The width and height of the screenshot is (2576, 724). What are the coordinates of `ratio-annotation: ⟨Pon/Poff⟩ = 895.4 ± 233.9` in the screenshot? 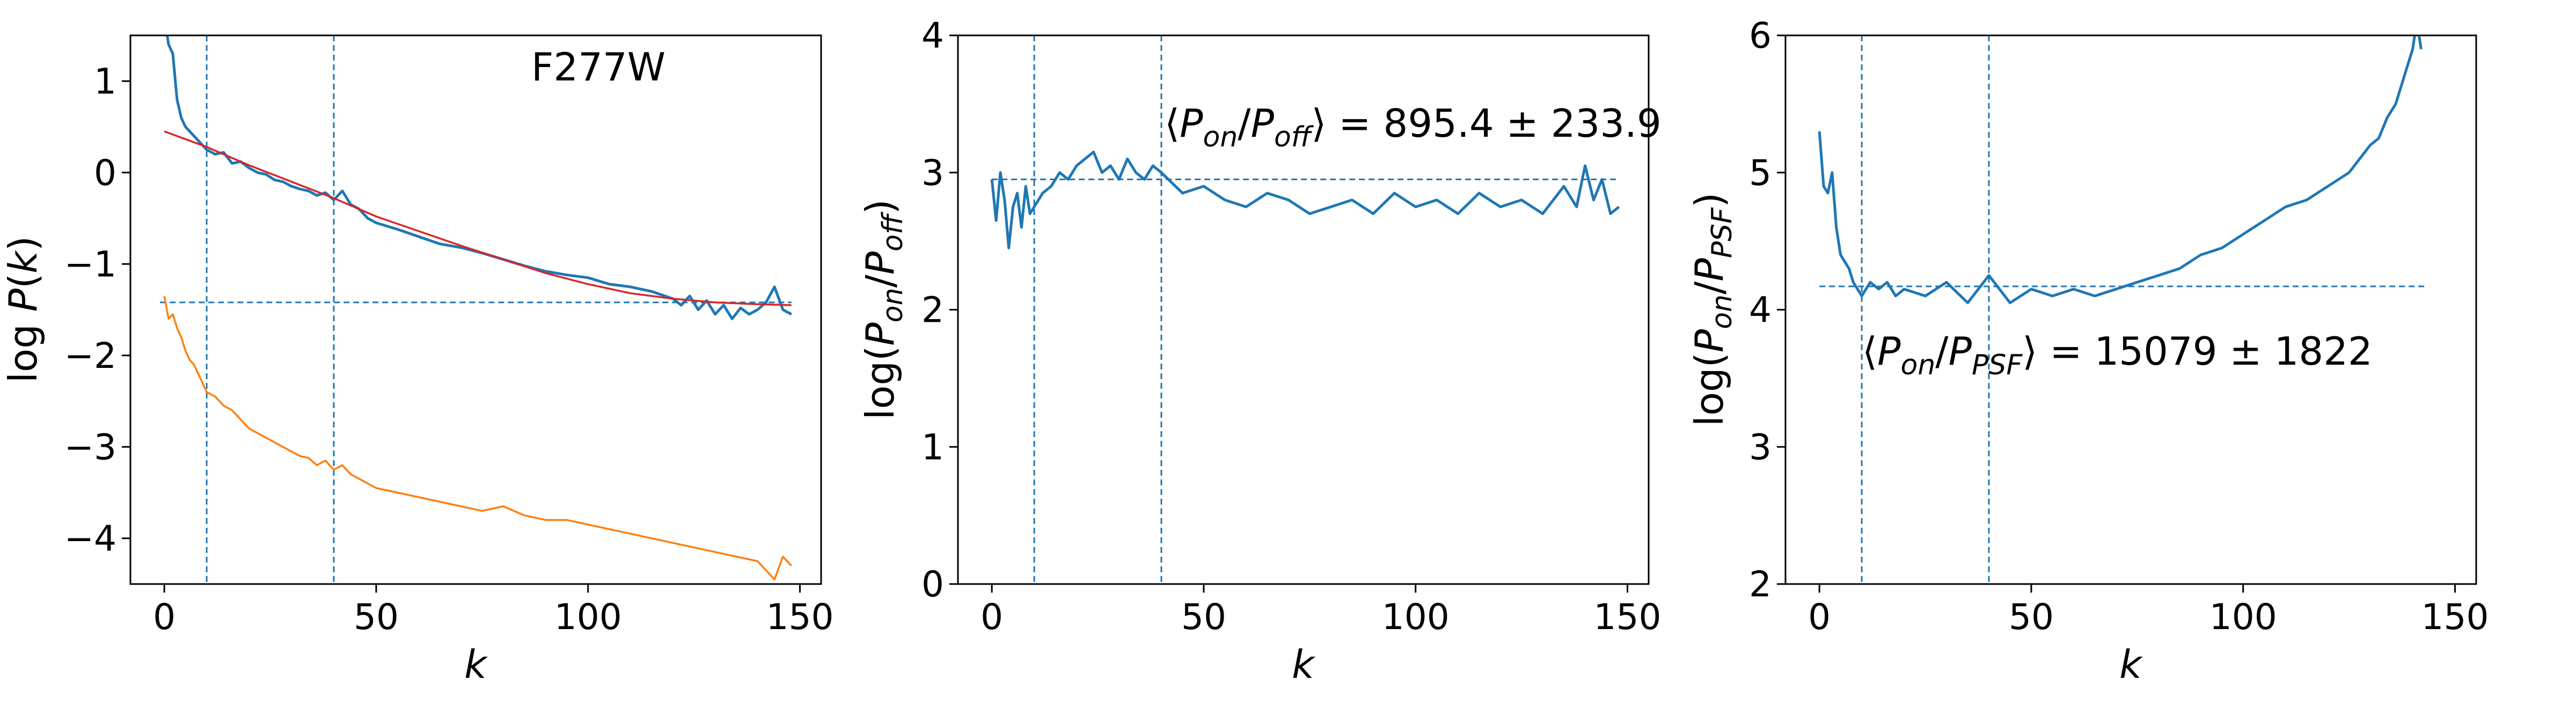 It's located at (1413, 127).